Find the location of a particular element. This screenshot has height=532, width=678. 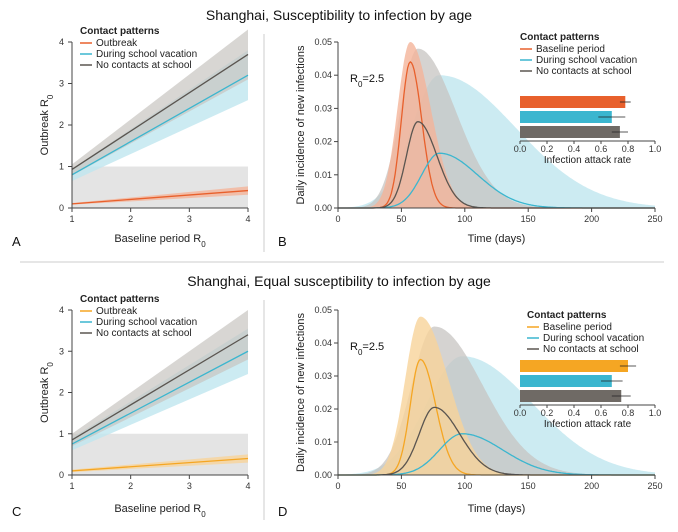

y-tick-label: 0.00 is located at coordinates (323, 475).